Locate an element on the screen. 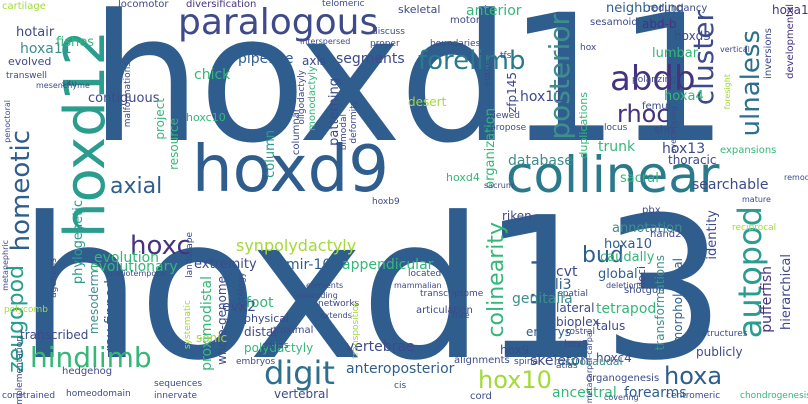 The width and height of the screenshot is (808, 404). cloud-word: lateral is located at coordinates (575, 308).